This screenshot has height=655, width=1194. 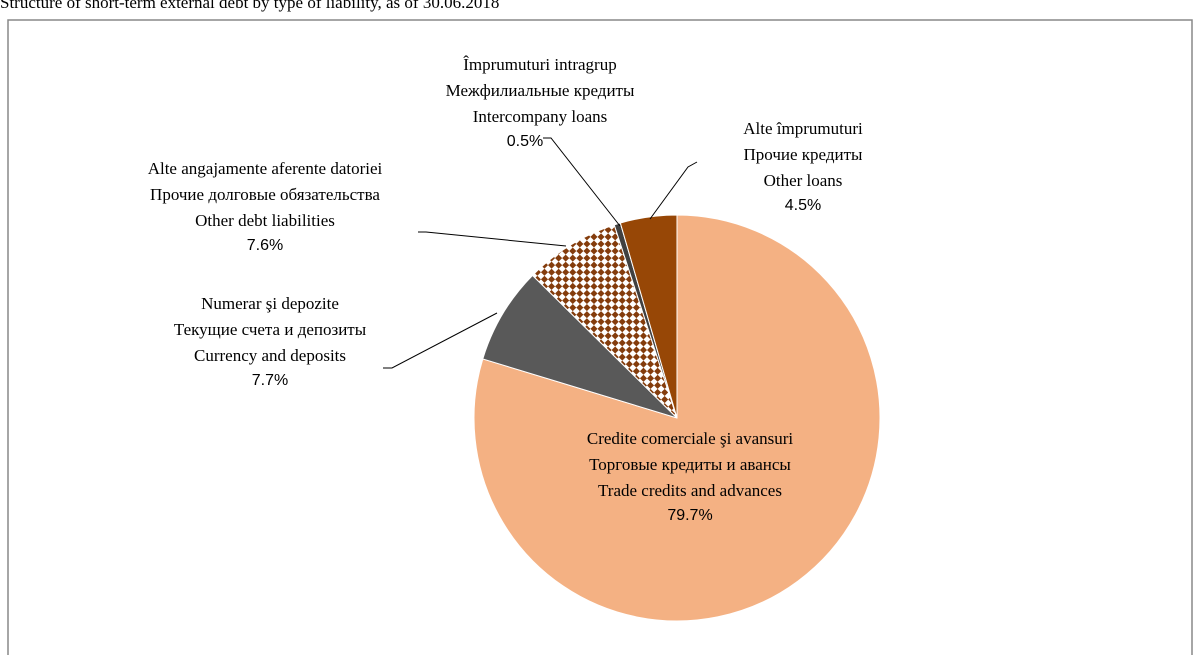 I want to click on slice-label: Текущие счета и депозиты, so click(x=270, y=329).